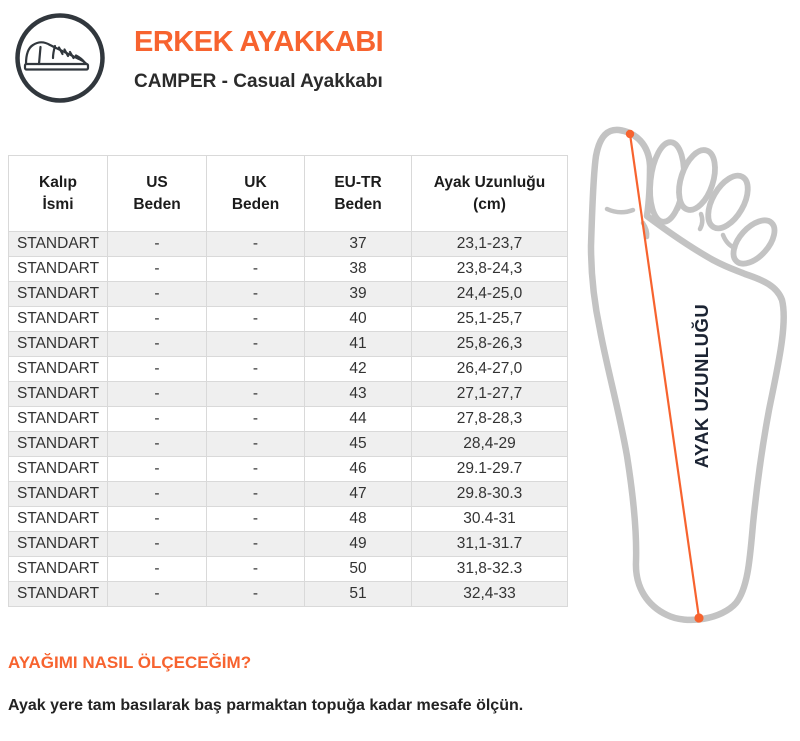 Image resolution: width=800 pixels, height=741 pixels. I want to click on table-row: STANDART - - 49 31,1-31.7, so click(288, 544).